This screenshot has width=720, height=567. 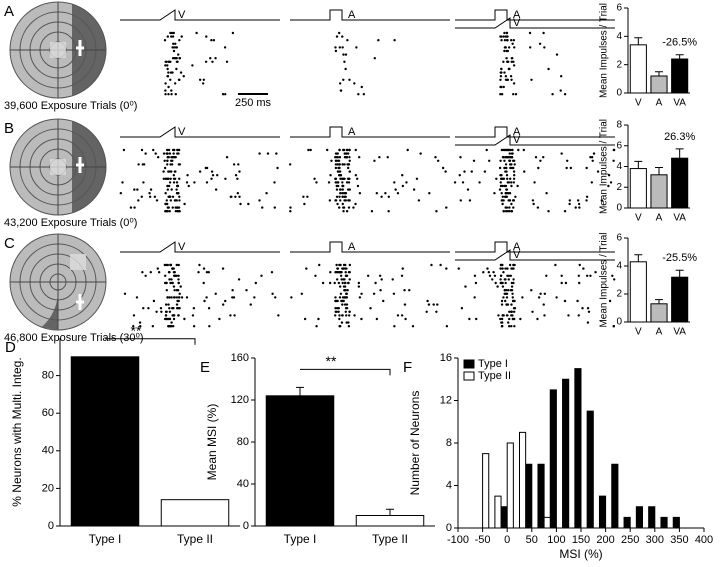 I want to click on x-tick-label: V, so click(x=638, y=332).